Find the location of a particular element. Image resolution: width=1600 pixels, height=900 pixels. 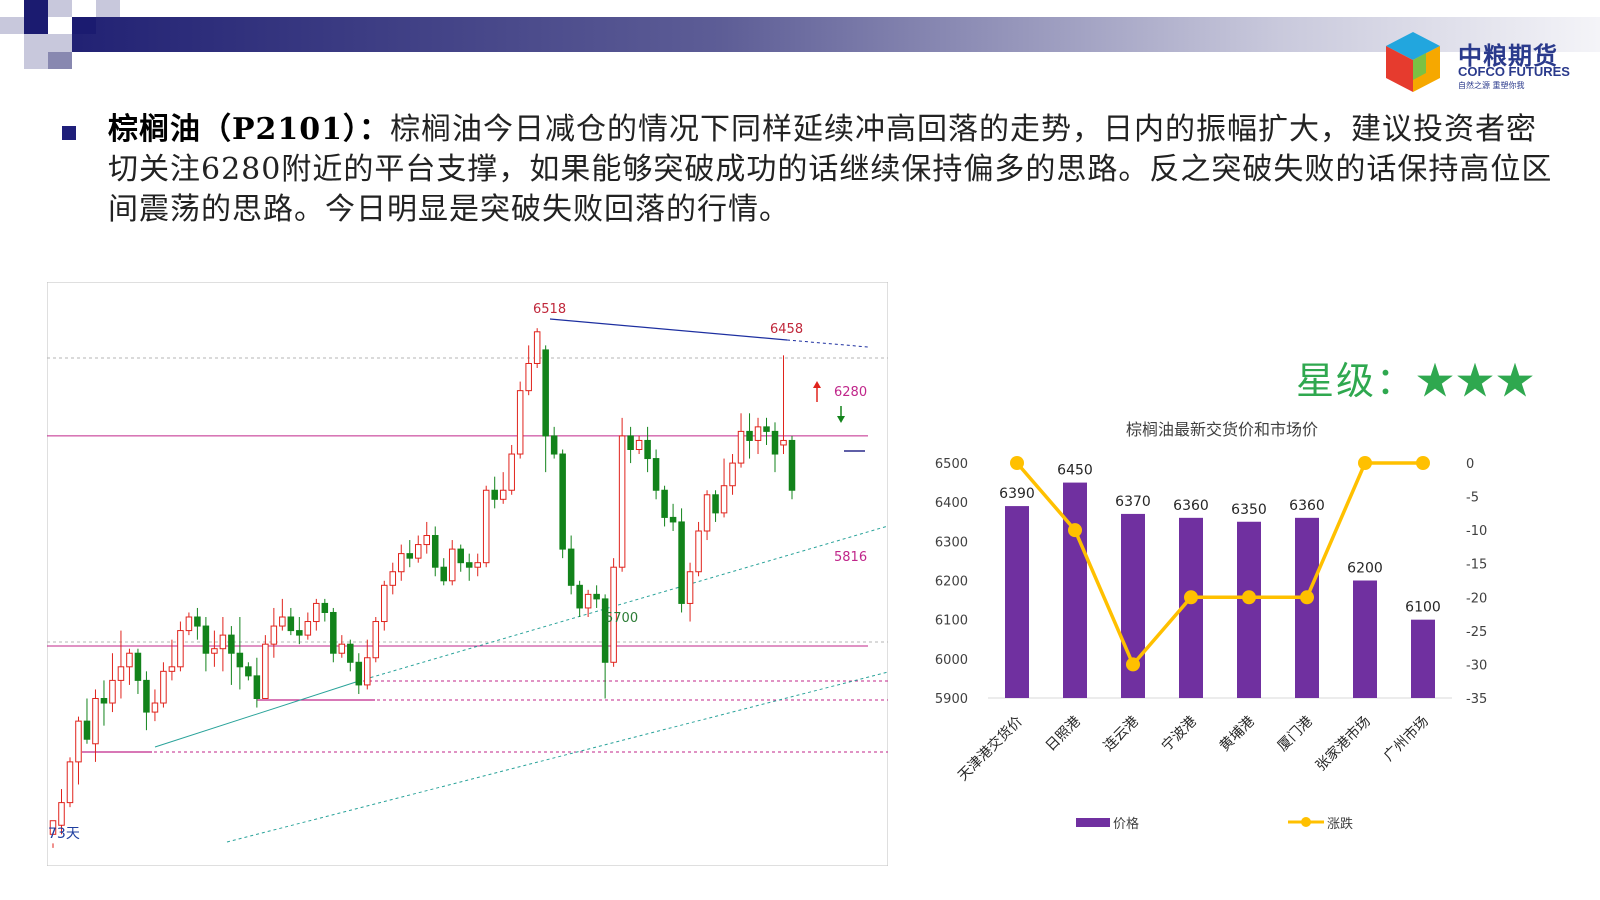

y-right-tick-label: -20 is located at coordinates (1476, 598).